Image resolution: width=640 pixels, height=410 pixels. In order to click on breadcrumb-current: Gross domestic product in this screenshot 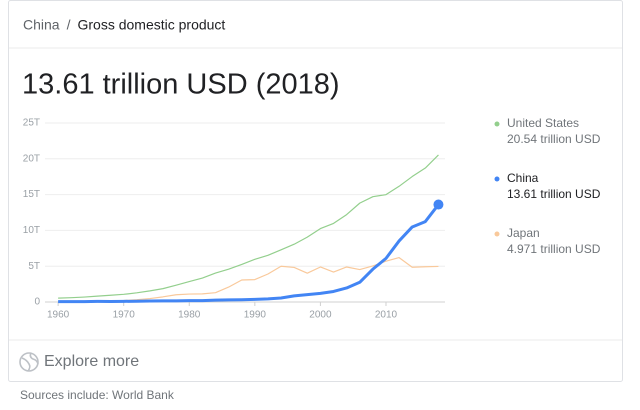, I will do `click(151, 25)`.